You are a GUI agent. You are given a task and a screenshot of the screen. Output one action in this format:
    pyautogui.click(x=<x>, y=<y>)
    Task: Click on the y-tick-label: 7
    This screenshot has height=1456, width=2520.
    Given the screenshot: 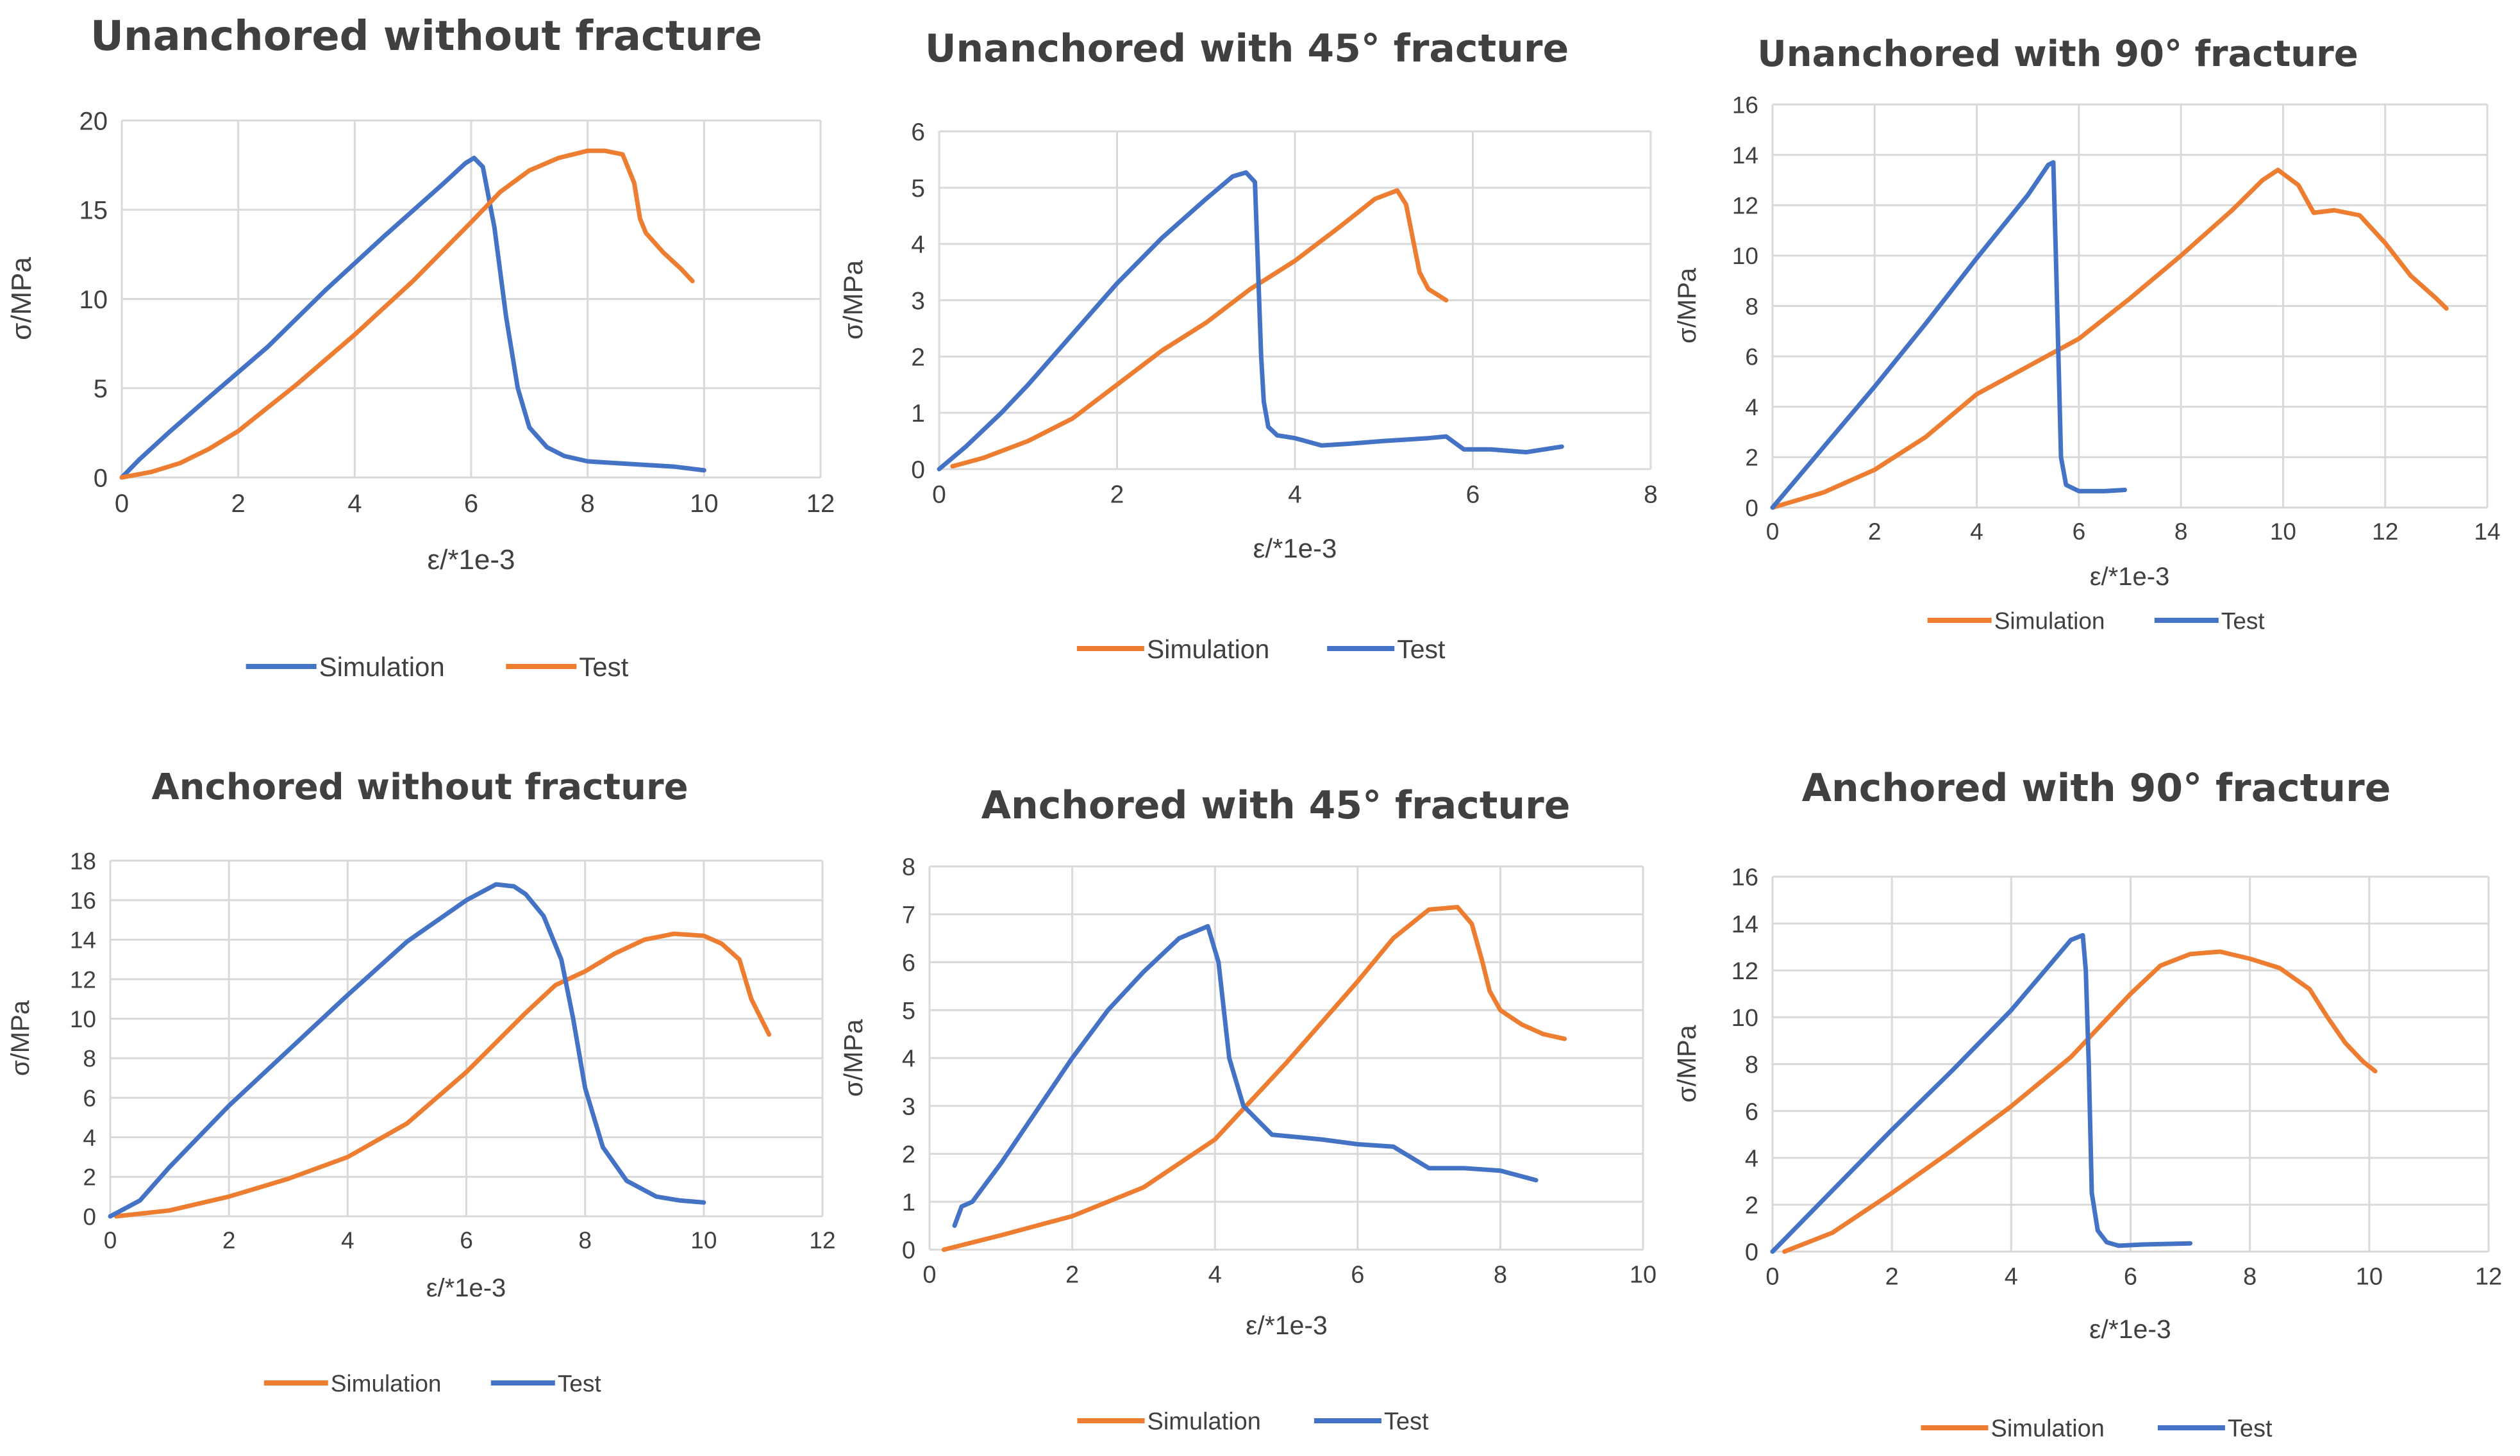 What is the action you would take?
    pyautogui.click(x=908, y=915)
    